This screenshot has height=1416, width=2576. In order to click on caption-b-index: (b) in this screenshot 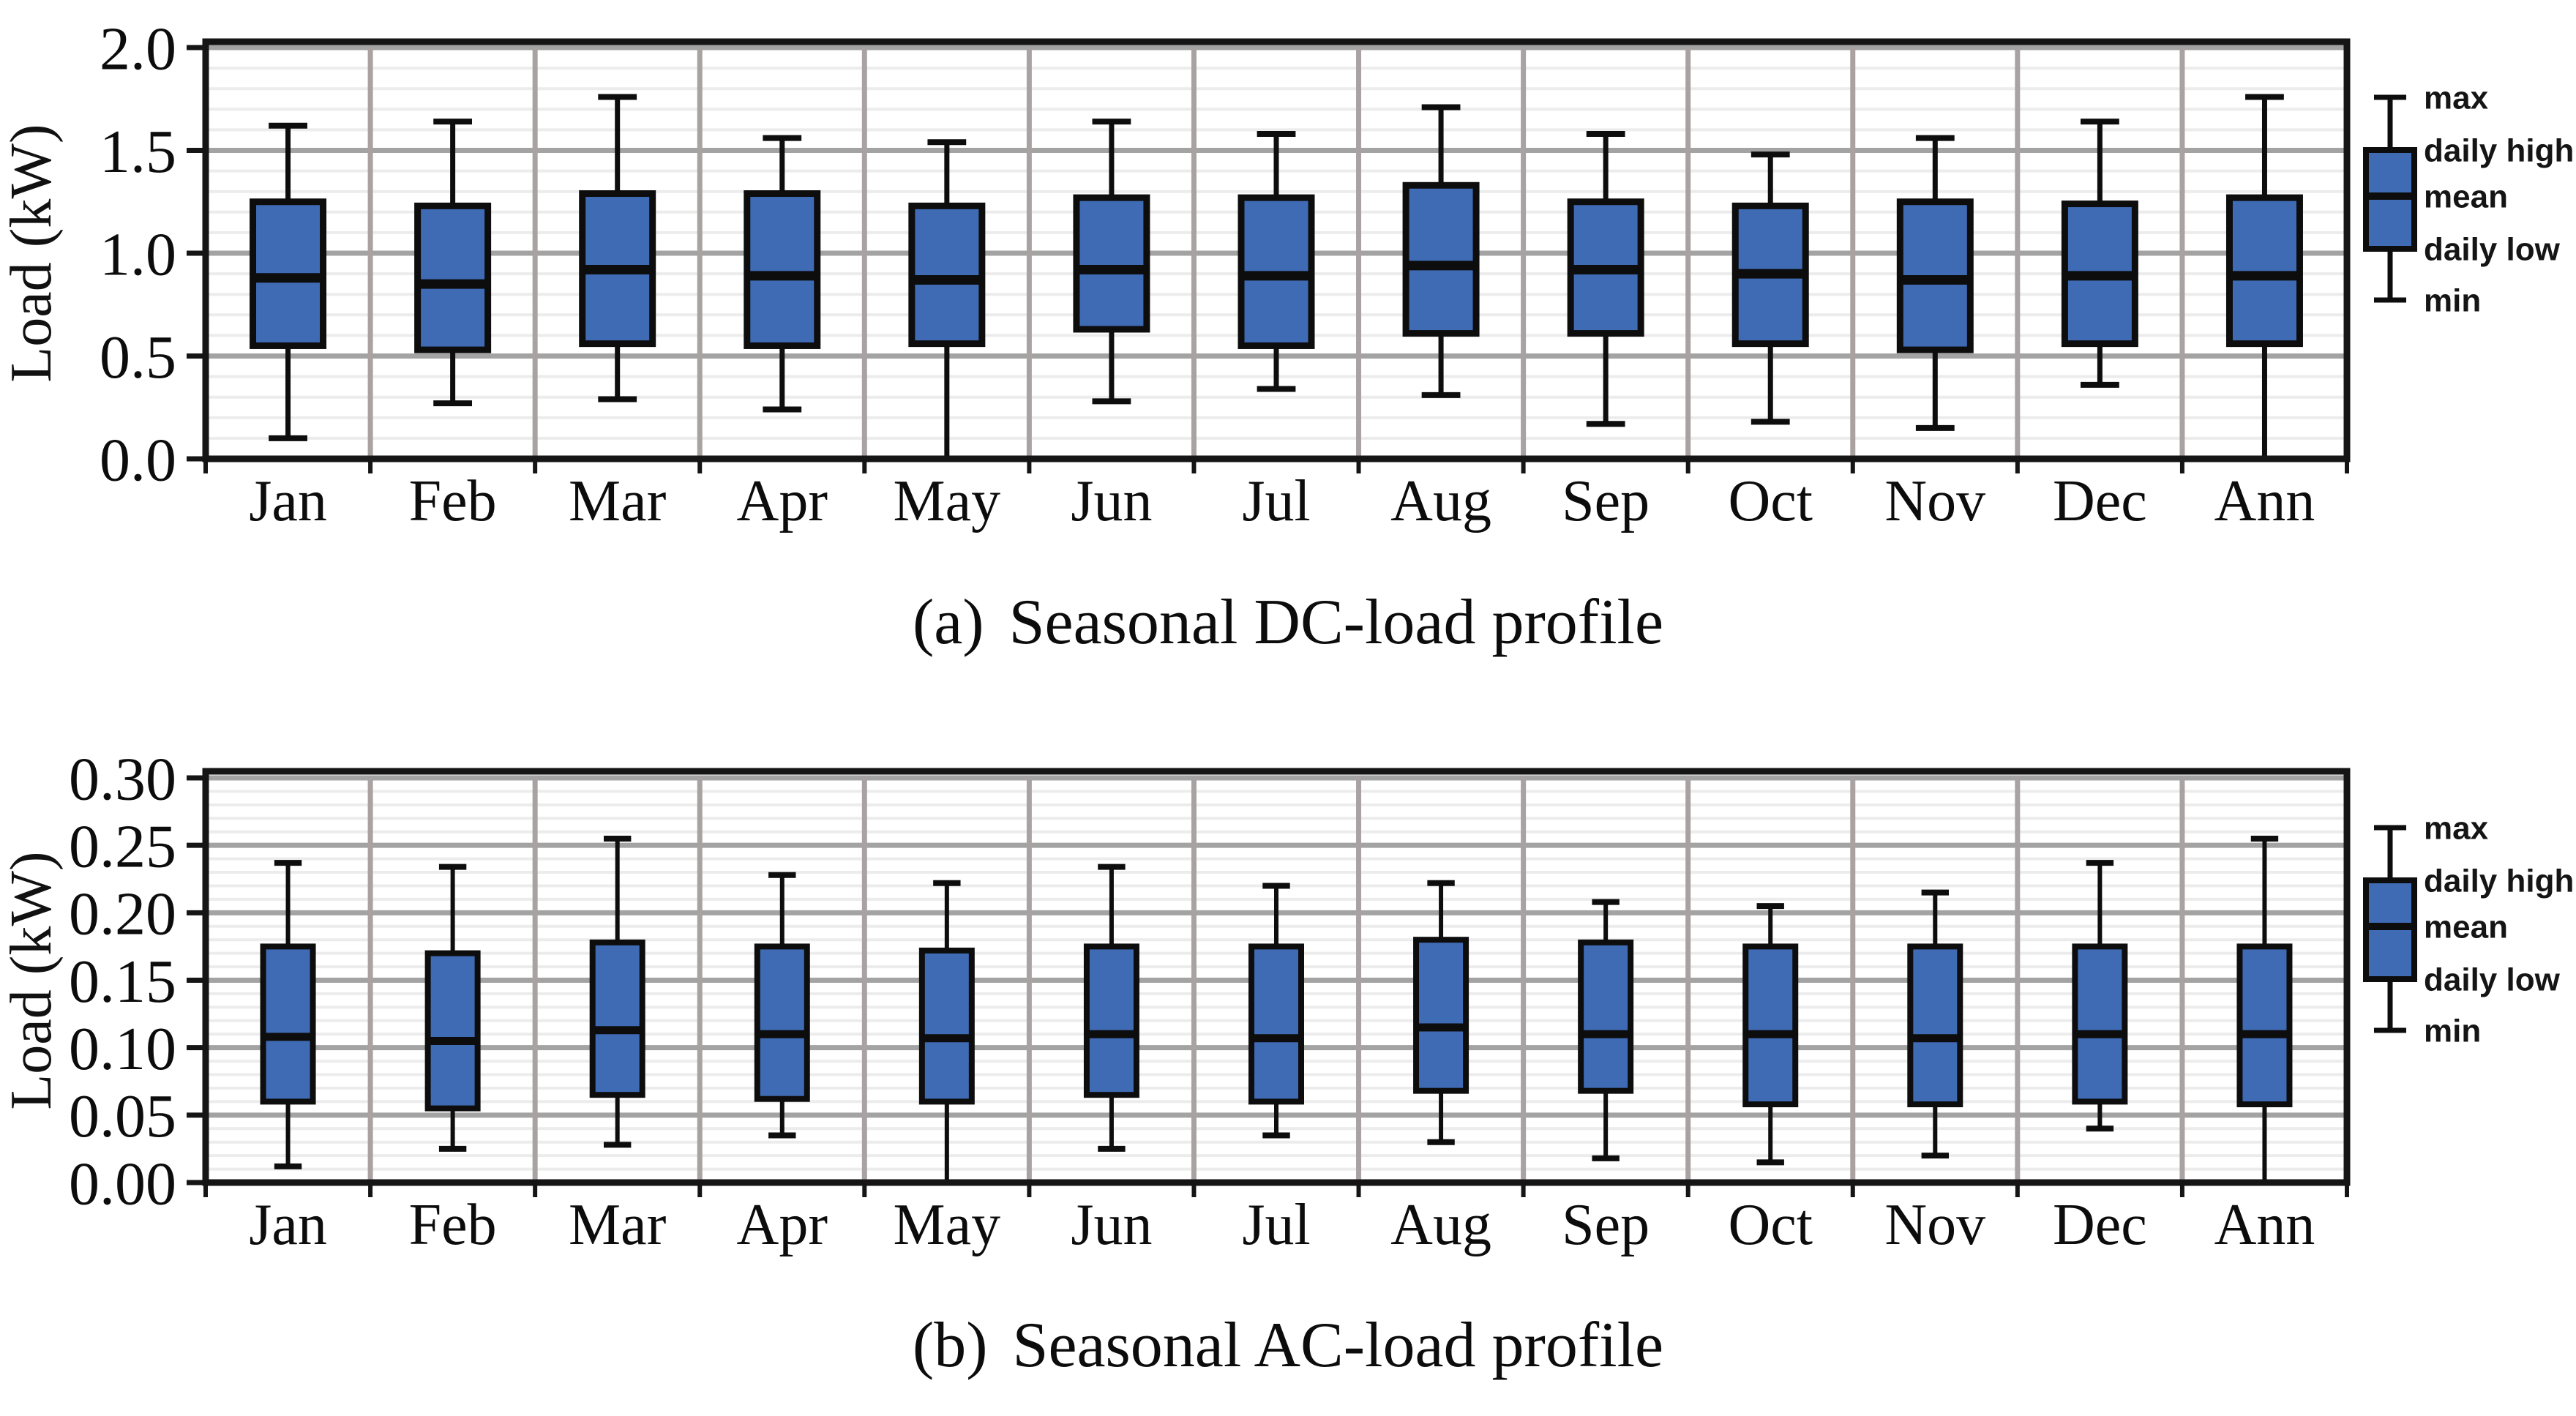, I will do `click(950, 1345)`.